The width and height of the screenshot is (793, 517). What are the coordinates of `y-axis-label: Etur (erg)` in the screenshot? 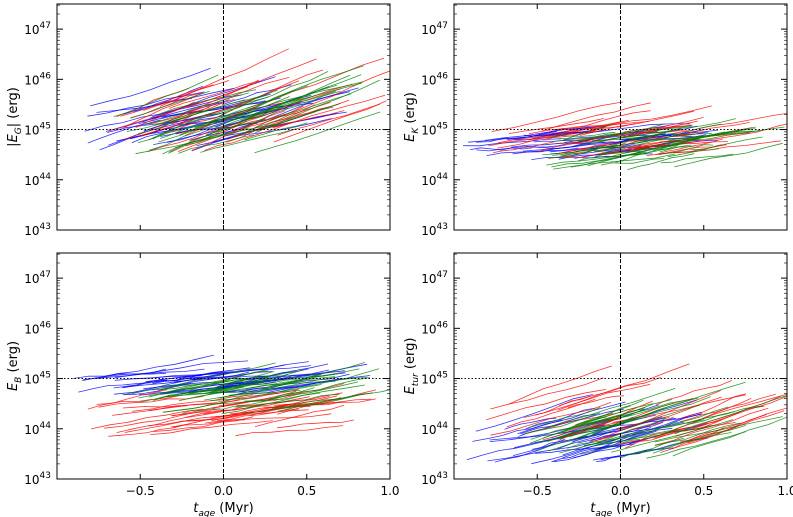 It's located at (412, 366).